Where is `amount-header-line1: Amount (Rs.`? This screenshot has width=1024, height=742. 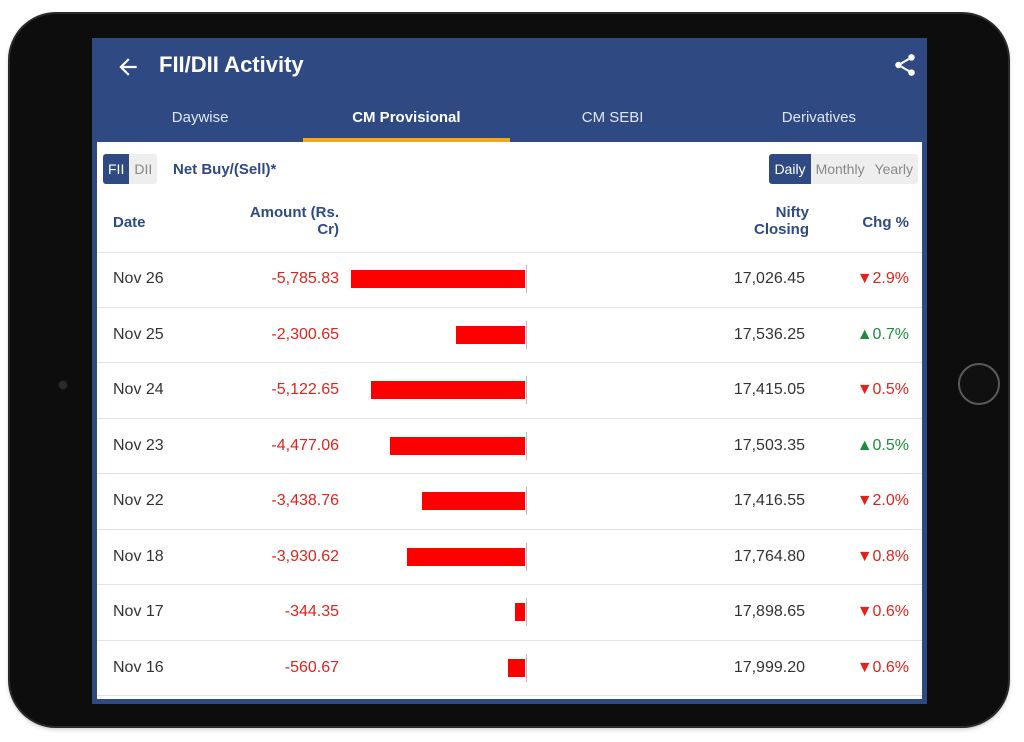 amount-header-line1: Amount (Rs. is located at coordinates (294, 212).